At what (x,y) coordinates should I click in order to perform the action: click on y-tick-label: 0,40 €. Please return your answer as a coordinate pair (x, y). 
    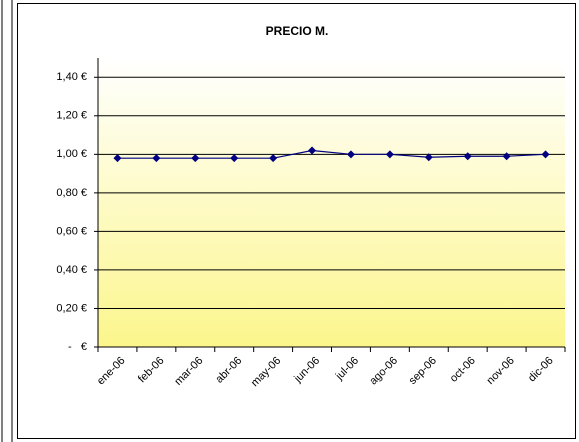
    Looking at the image, I should click on (71, 270).